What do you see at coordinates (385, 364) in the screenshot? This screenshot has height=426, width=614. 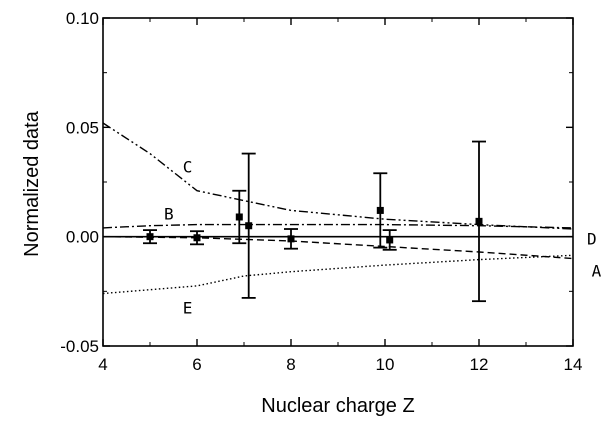 I see `x-tick-label: 10` at bounding box center [385, 364].